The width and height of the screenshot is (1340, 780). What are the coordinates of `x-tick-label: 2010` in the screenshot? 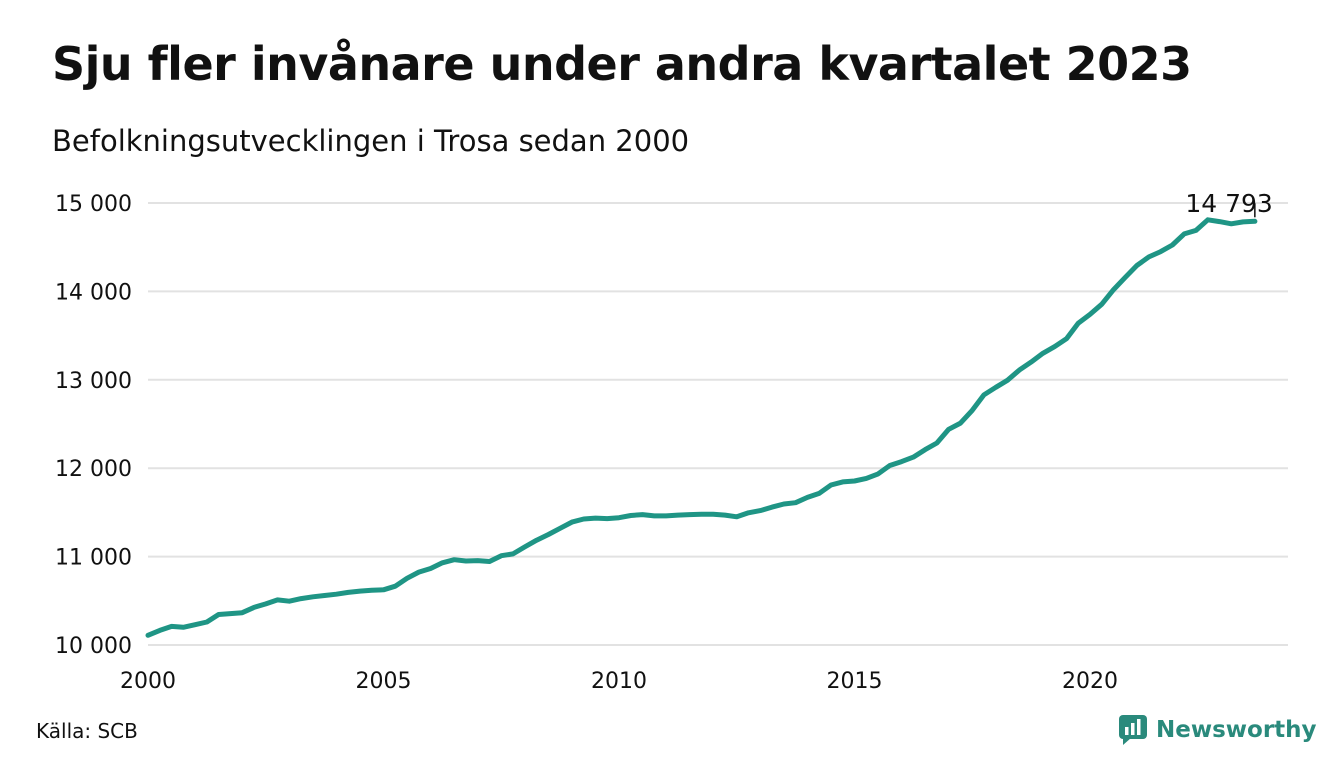 It's located at (619, 681).